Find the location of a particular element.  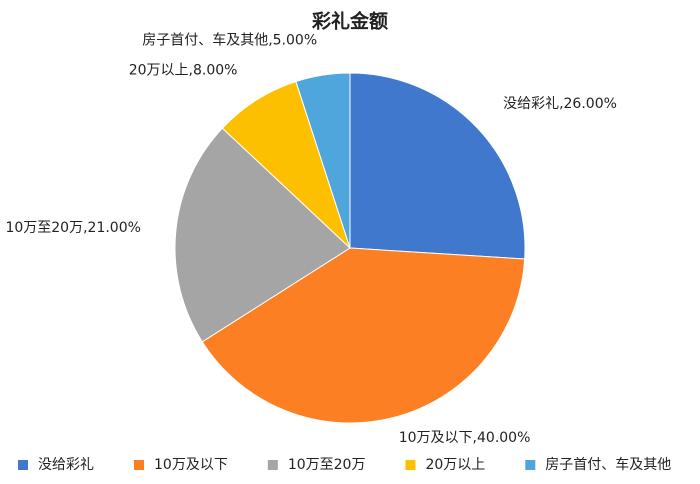

data-label: 10万至20万,21.00% is located at coordinates (72, 228).